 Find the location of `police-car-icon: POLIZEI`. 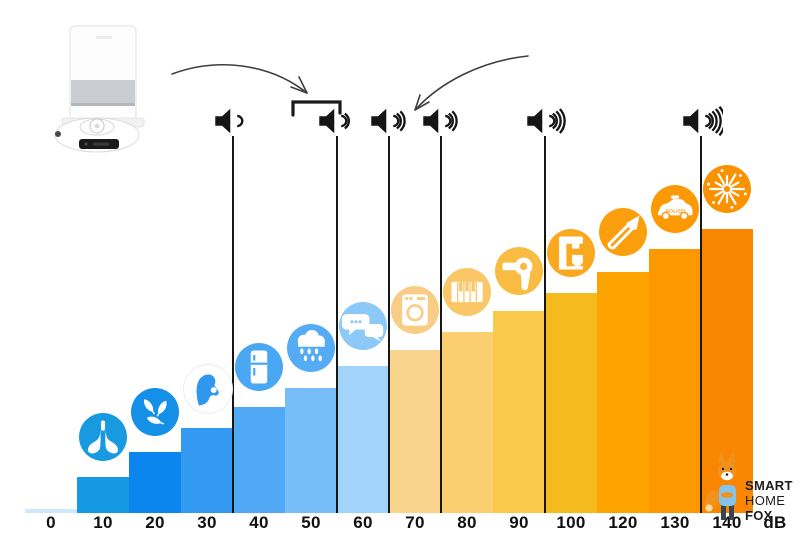

police-car-icon: POLIZEI is located at coordinates (675, 208).